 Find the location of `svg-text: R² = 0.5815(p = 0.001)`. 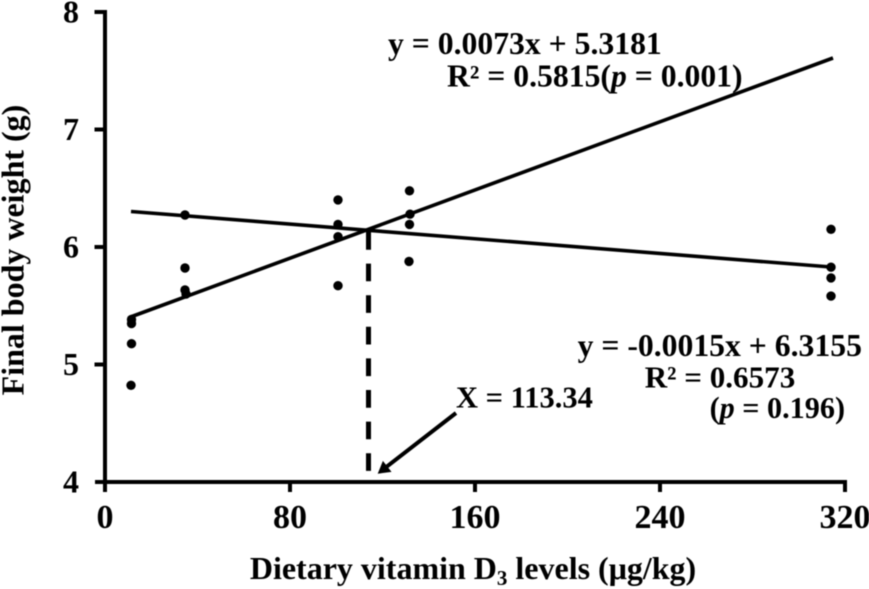

svg-text: R² = 0.5815(p = 0.001) is located at coordinates (595, 76).